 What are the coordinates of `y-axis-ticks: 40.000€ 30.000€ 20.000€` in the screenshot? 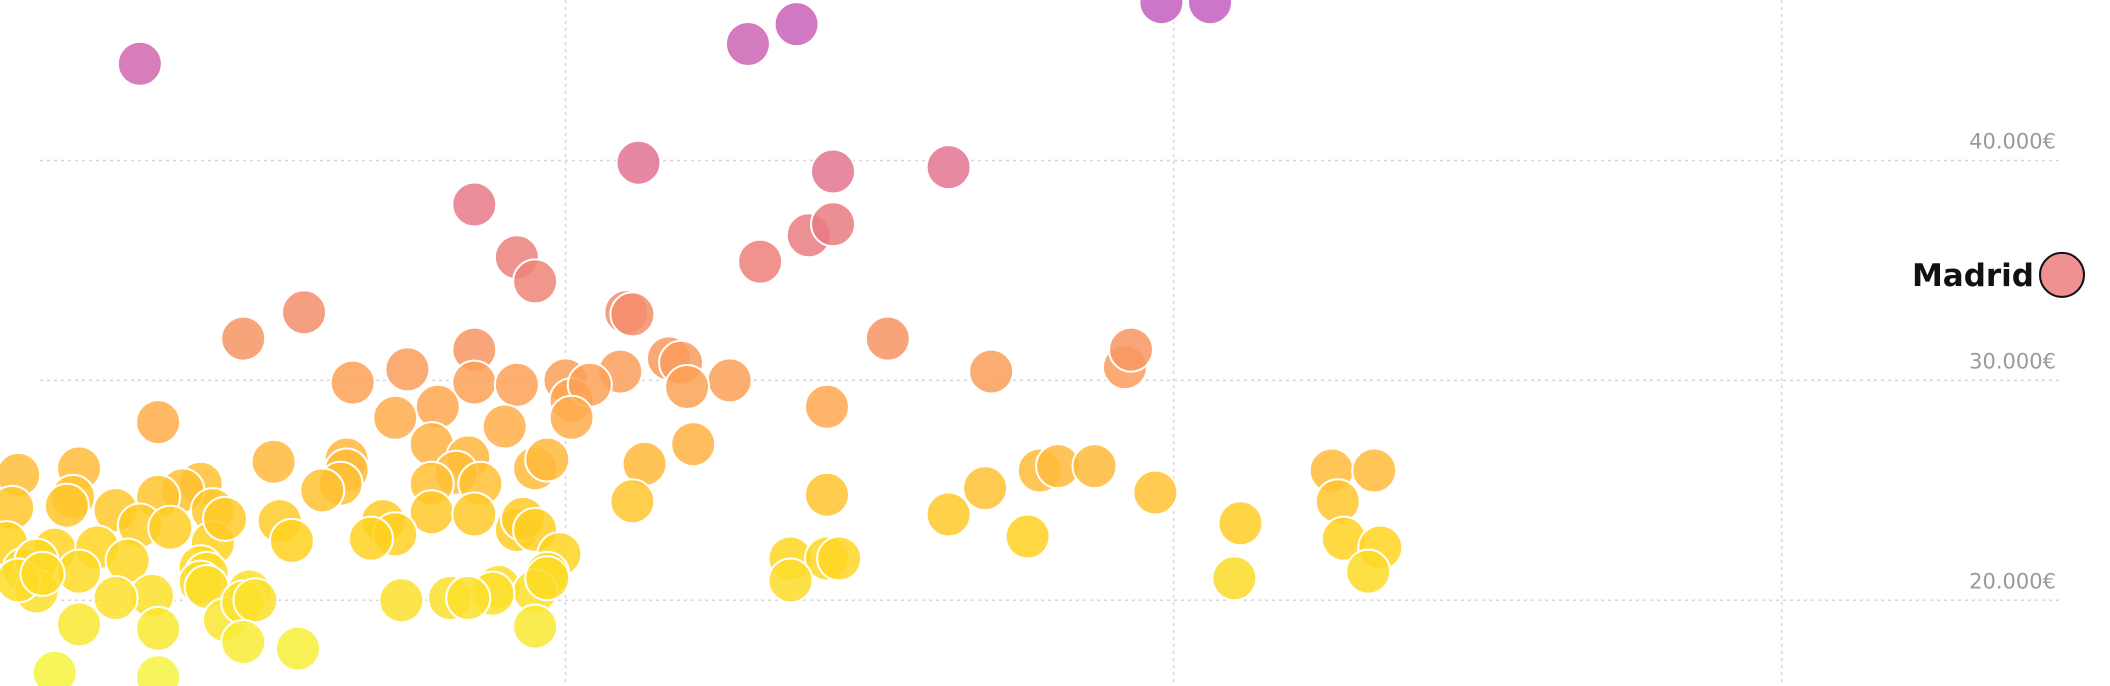 It's located at (2012, 362).